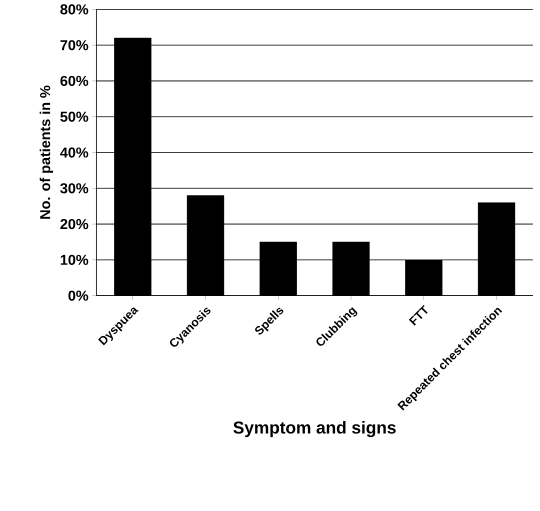  What do you see at coordinates (314, 429) in the screenshot?
I see `x-axis-title: Symptom and signs` at bounding box center [314, 429].